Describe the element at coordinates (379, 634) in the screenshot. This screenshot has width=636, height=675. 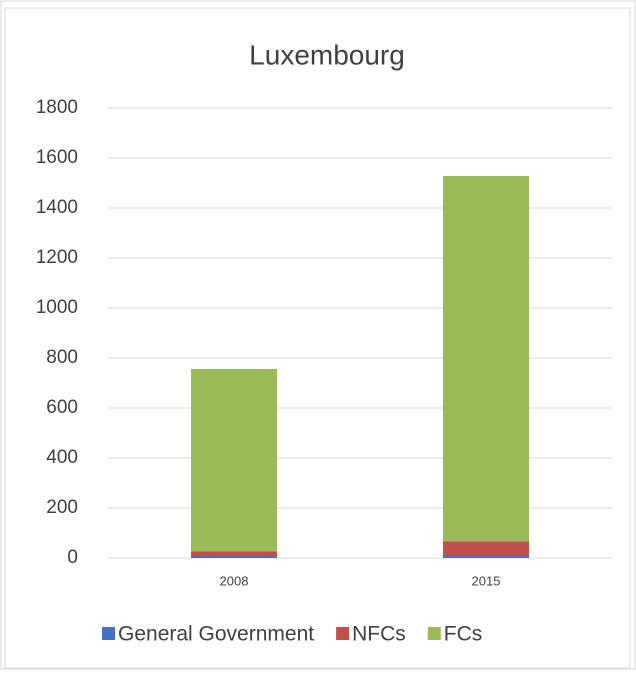
I see `legend-label: NFCs` at that location.